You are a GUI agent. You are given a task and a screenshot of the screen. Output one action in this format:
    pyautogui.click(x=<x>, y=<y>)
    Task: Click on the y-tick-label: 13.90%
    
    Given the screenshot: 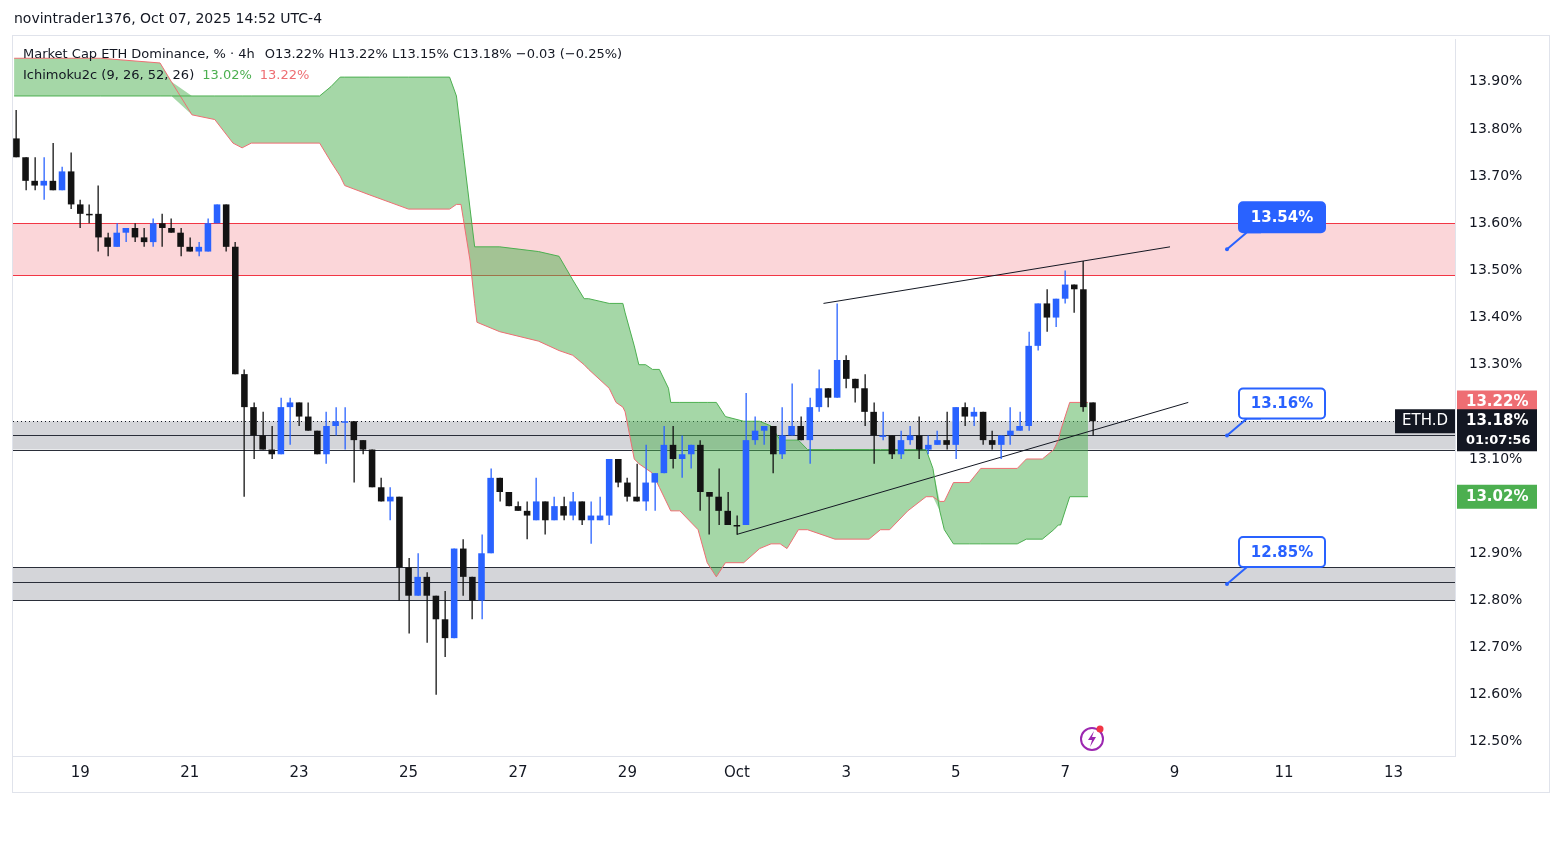 What is the action you would take?
    pyautogui.click(x=1496, y=80)
    